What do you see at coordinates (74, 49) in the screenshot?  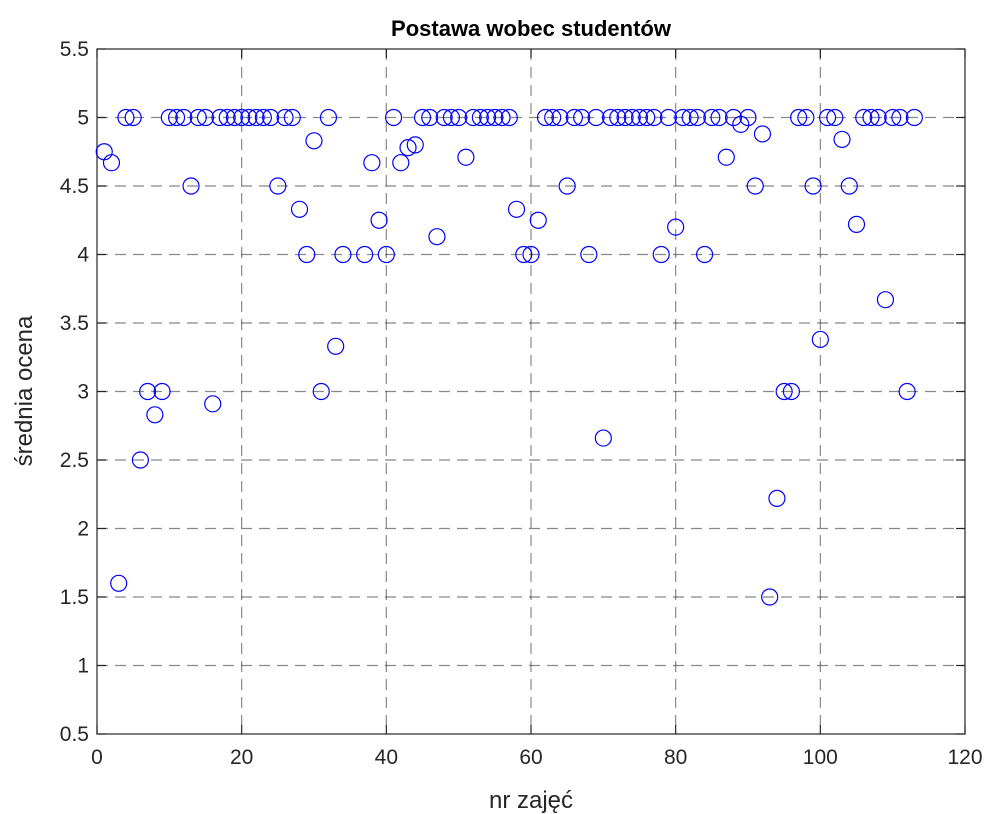 I see `y-tick-label: 5.5` at bounding box center [74, 49].